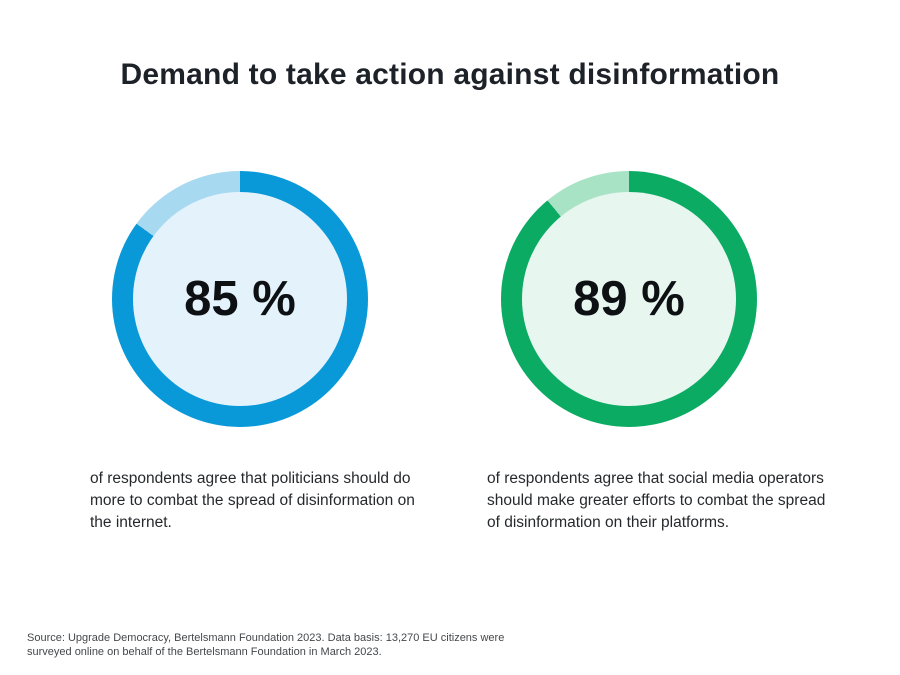 This screenshot has width=900, height=675. I want to click on donut-center-social-media: 89 %, so click(629, 299).